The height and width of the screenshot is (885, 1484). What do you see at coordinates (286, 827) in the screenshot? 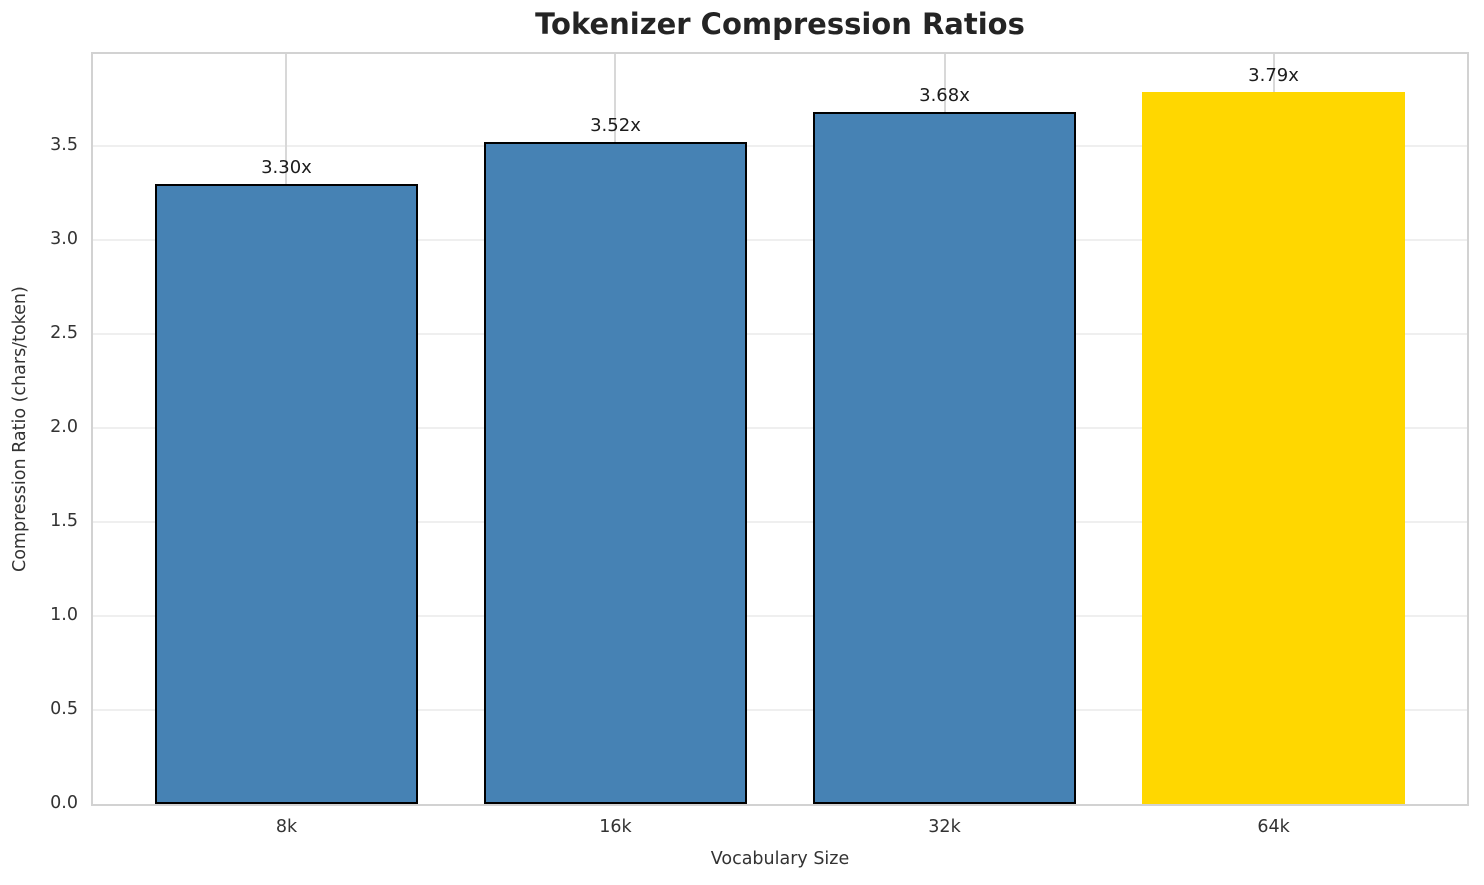
I see `x-tick-label: 8k` at bounding box center [286, 827].